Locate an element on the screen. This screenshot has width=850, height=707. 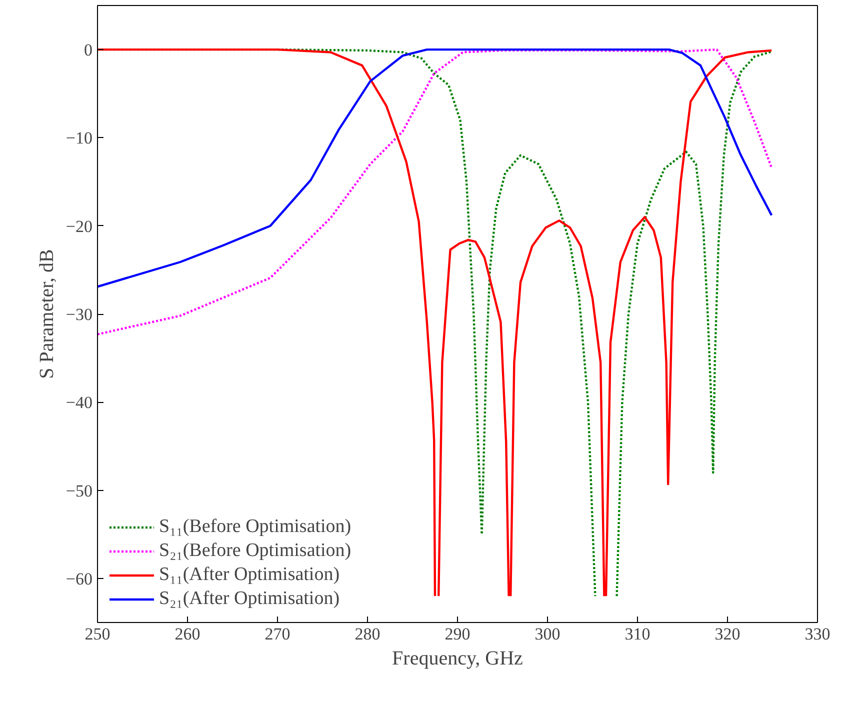
y-tick-label: −20 is located at coordinates (79, 226).